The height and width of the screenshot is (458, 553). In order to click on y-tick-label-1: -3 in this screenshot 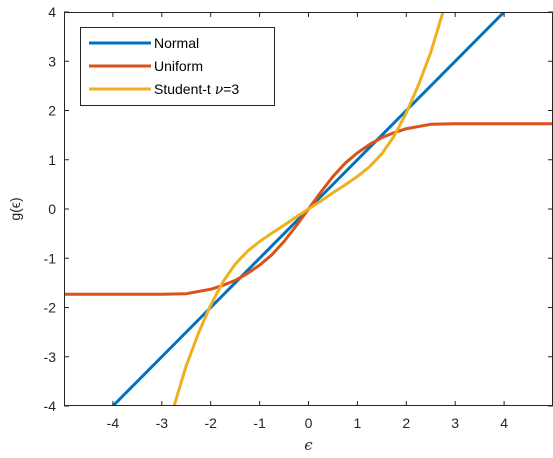, I will do `click(50, 357)`.